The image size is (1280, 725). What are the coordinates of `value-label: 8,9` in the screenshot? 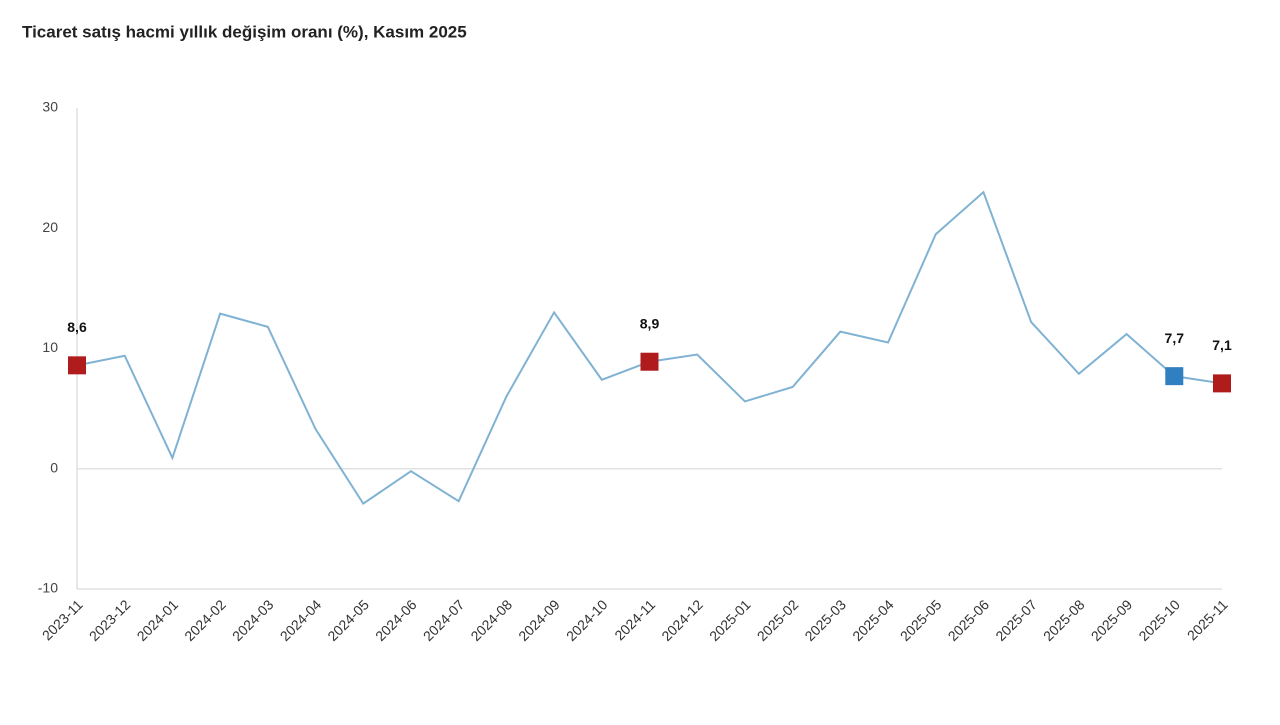 It's located at (650, 323).